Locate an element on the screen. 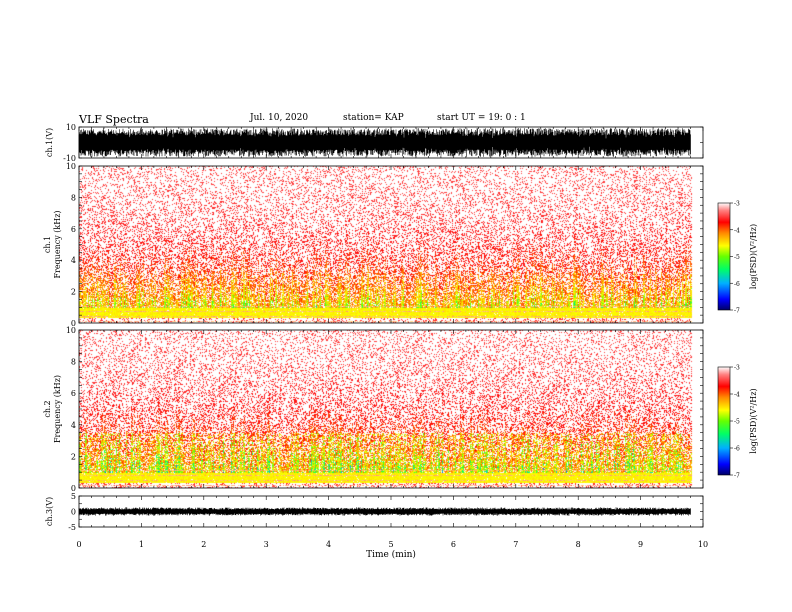  x-axis-label: Time (min) is located at coordinates (391, 554).